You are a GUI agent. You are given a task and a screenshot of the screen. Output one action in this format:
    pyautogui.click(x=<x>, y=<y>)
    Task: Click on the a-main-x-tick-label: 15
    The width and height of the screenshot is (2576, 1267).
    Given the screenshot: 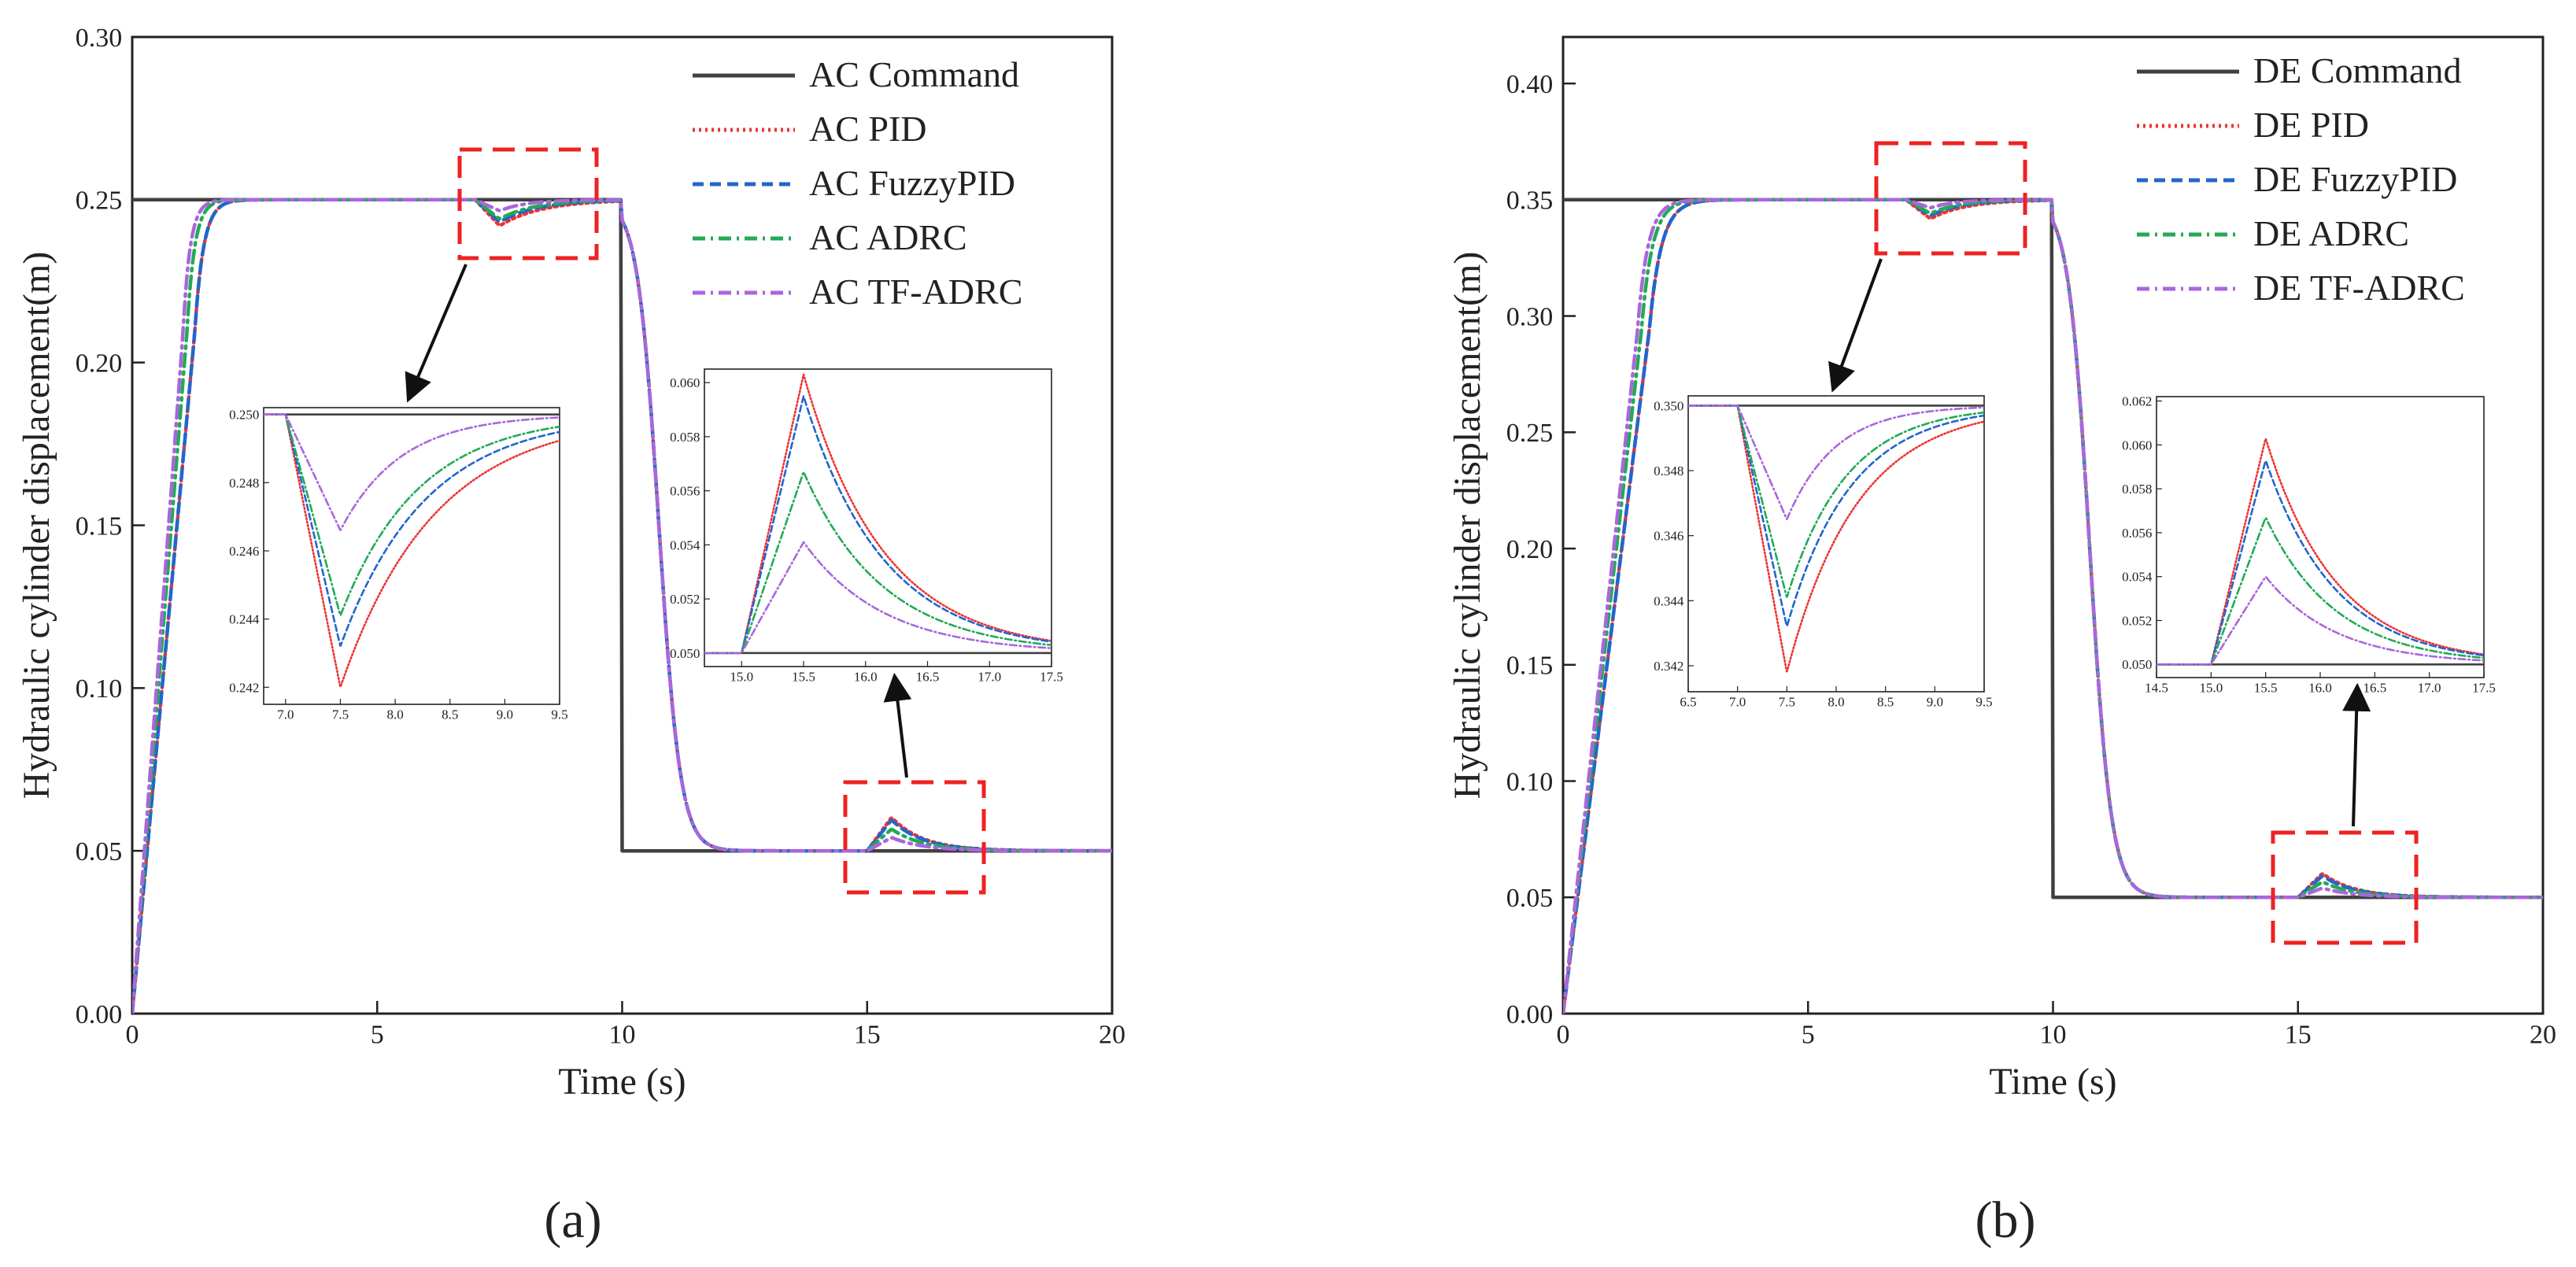 What is the action you would take?
    pyautogui.click(x=867, y=1034)
    